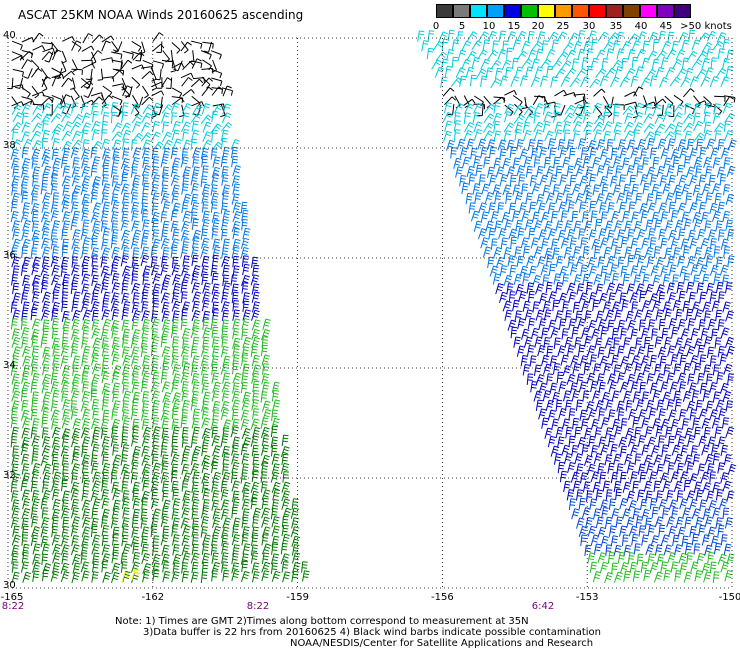 The image size is (740, 650). I want to click on pass-time-label: 8:22, so click(258, 606).